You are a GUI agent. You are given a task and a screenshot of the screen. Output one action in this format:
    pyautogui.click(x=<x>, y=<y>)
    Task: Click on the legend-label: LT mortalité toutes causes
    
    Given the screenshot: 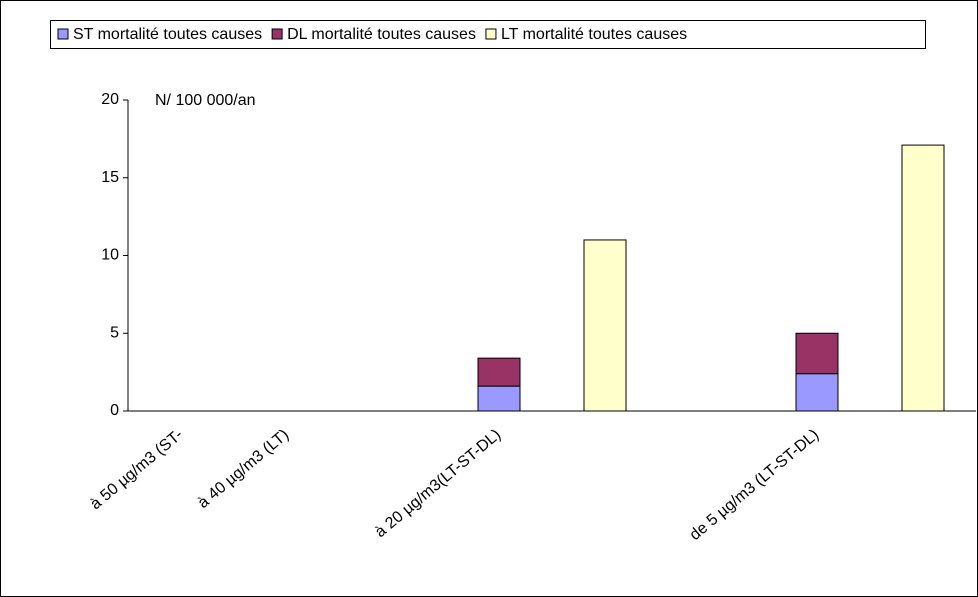 What is the action you would take?
    pyautogui.click(x=594, y=34)
    